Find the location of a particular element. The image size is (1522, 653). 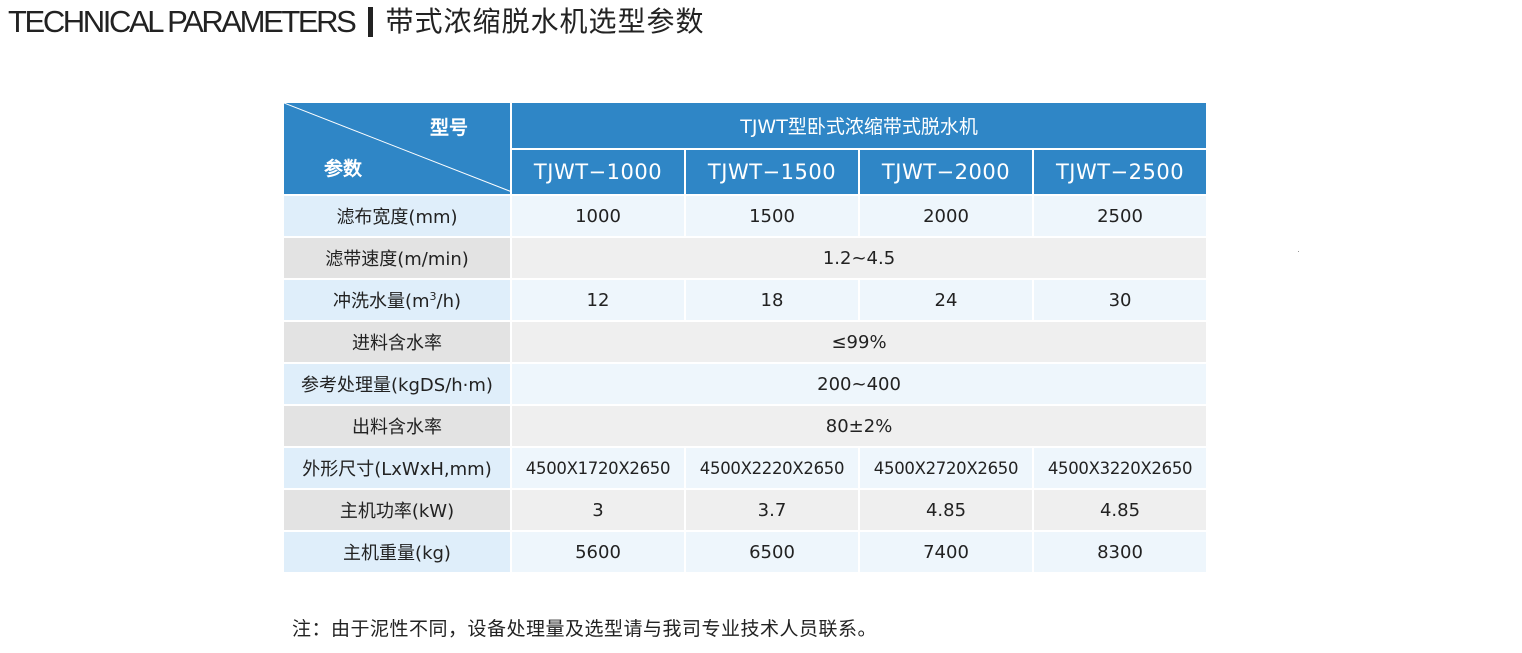

row-label: 冲洗水量(m3/h) is located at coordinates (398, 301).